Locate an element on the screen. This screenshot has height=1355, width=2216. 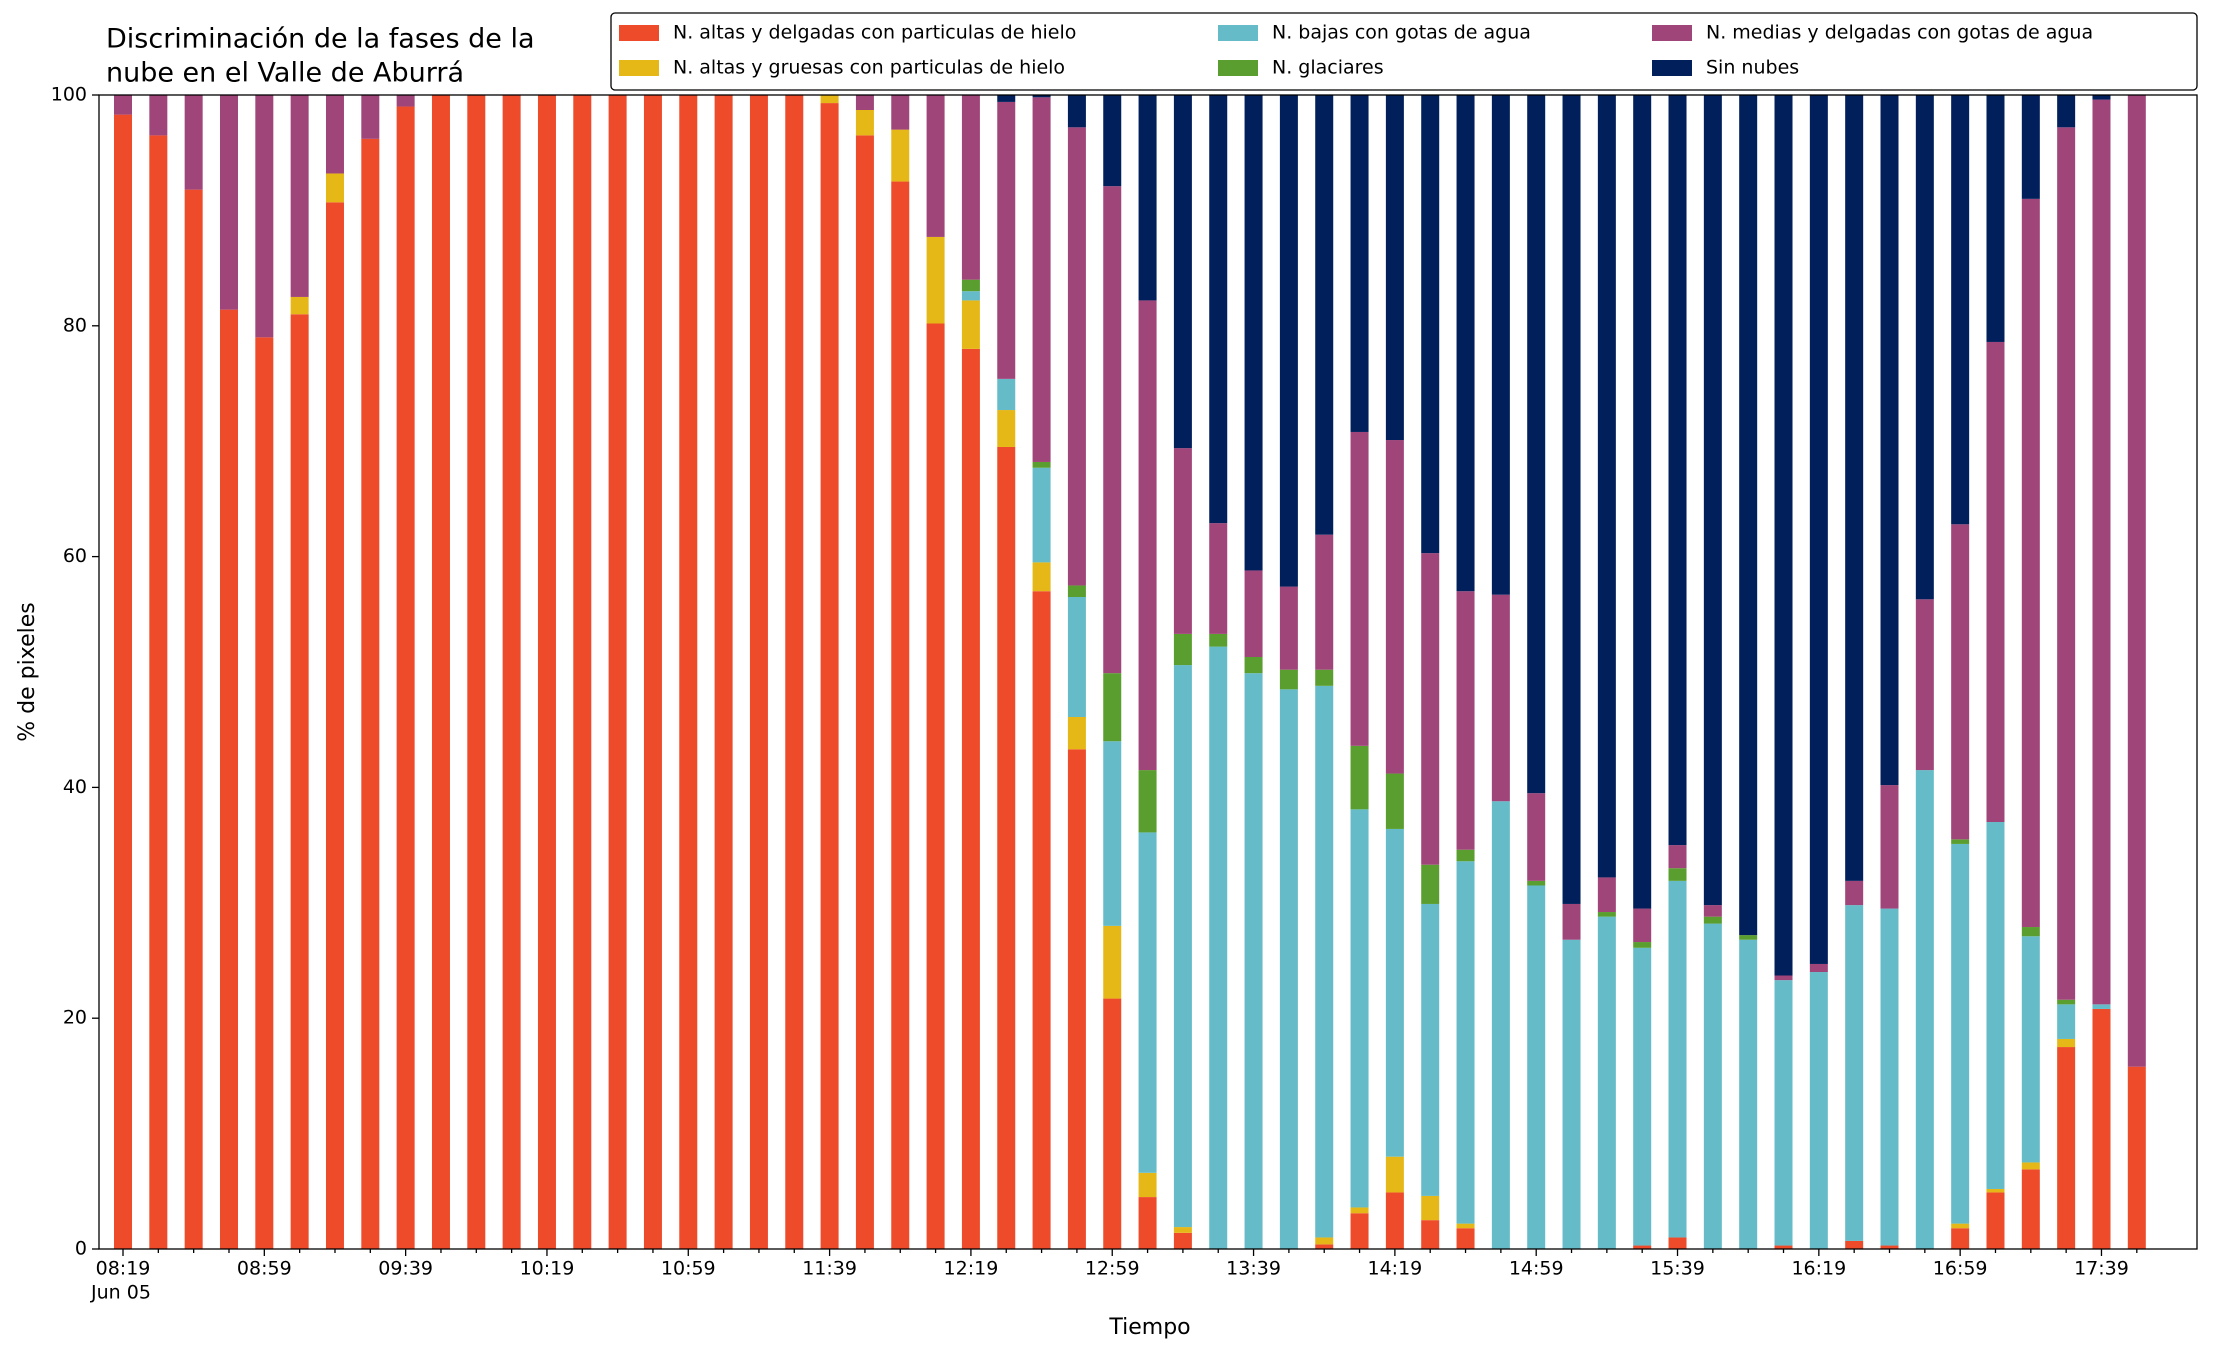
x-tick-label: 11:39 is located at coordinates (829, 1269).